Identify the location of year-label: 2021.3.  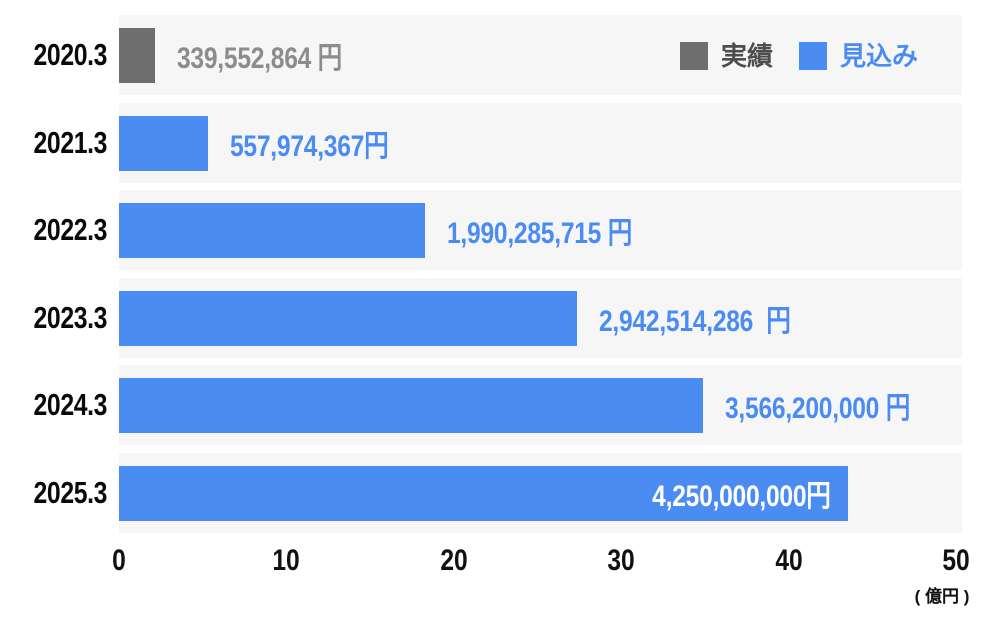
(70, 142).